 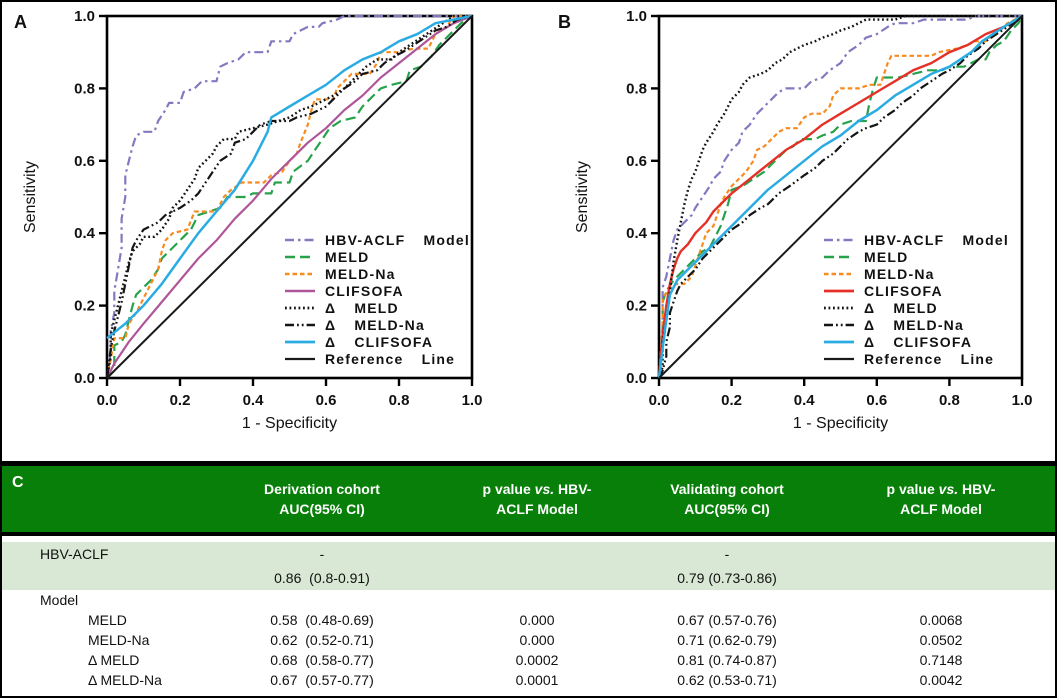 I want to click on x-tick-label: 1.0, so click(x=472, y=400).